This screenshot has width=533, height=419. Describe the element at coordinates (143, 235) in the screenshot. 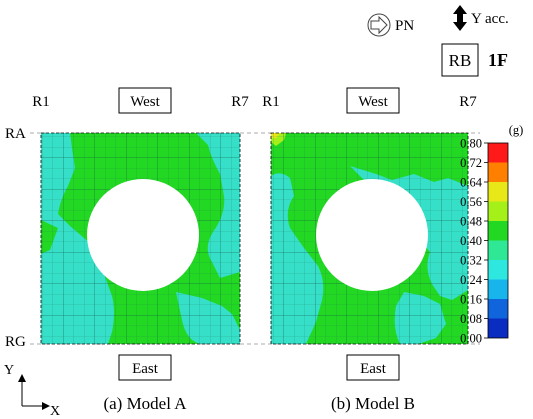

I see `panel-a-opening` at that location.